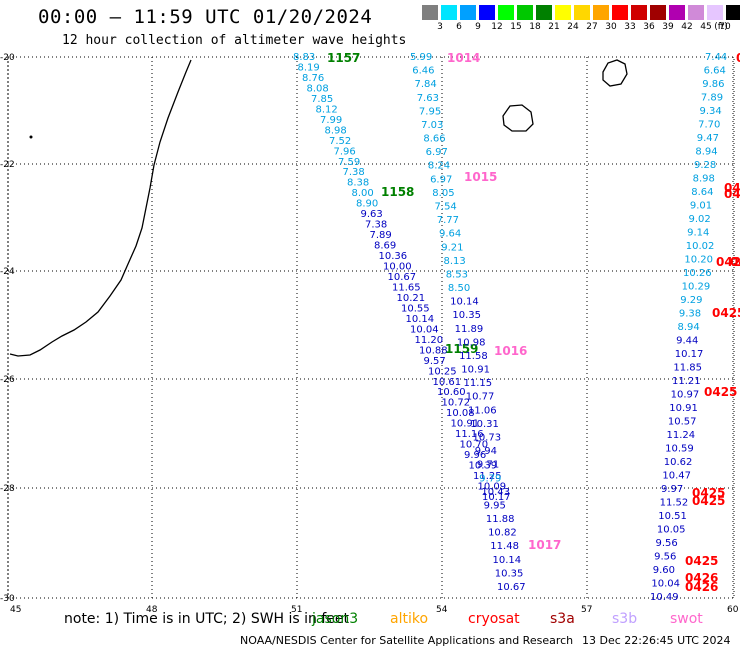  Describe the element at coordinates (478, 27) in the screenshot. I see `scale-label: 9` at that location.